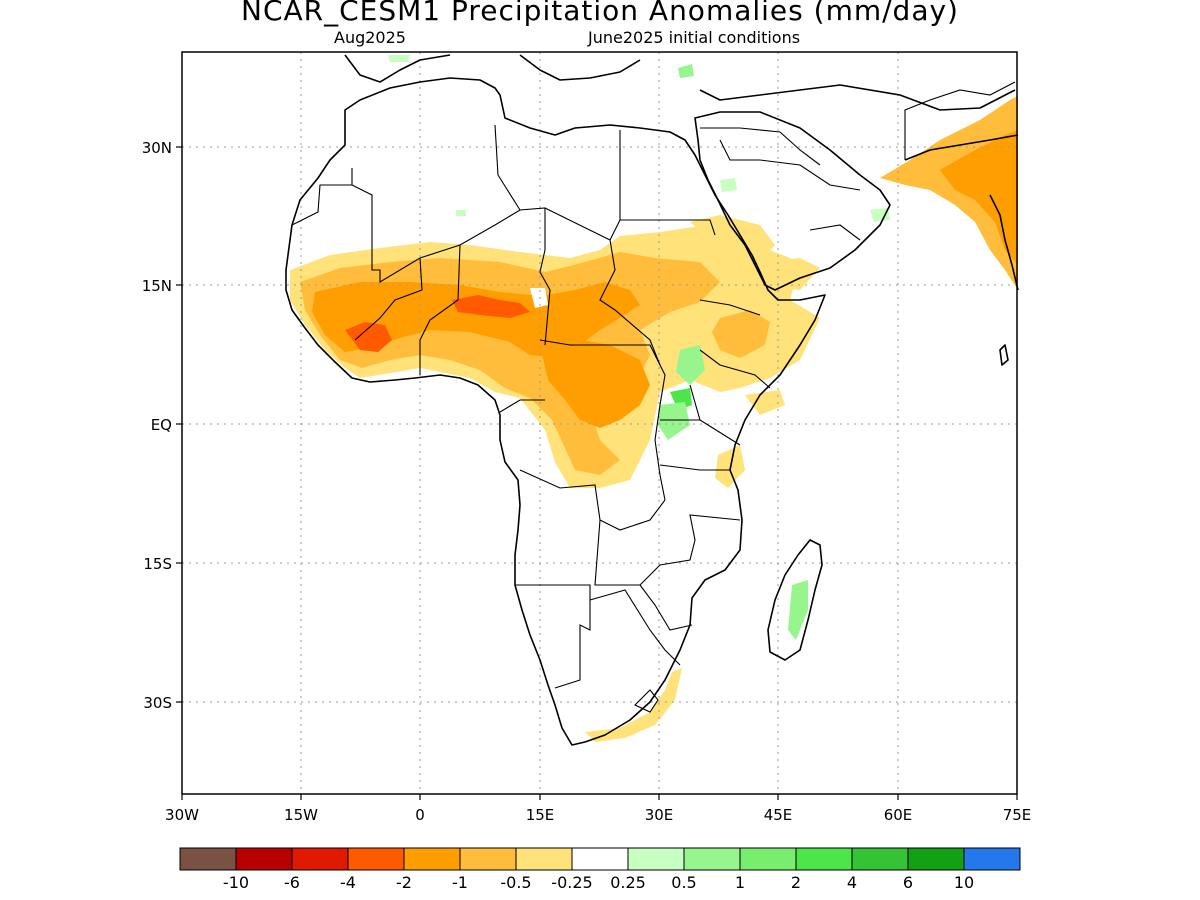 The height and width of the screenshot is (900, 1200). I want to click on sri-lanka-coastline, so click(1004, 355).